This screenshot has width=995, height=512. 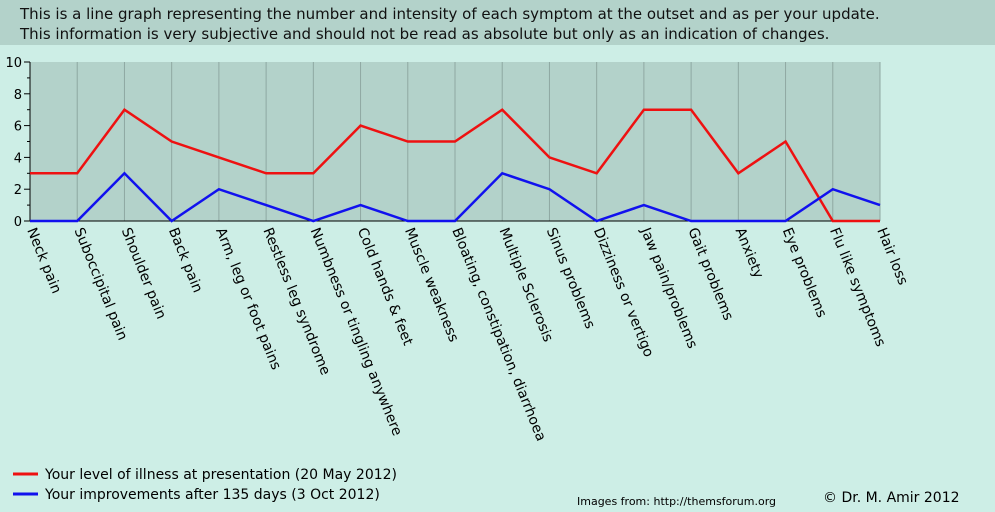 I want to click on copyright: © Dr. M. Amir 2012, so click(x=891, y=498).